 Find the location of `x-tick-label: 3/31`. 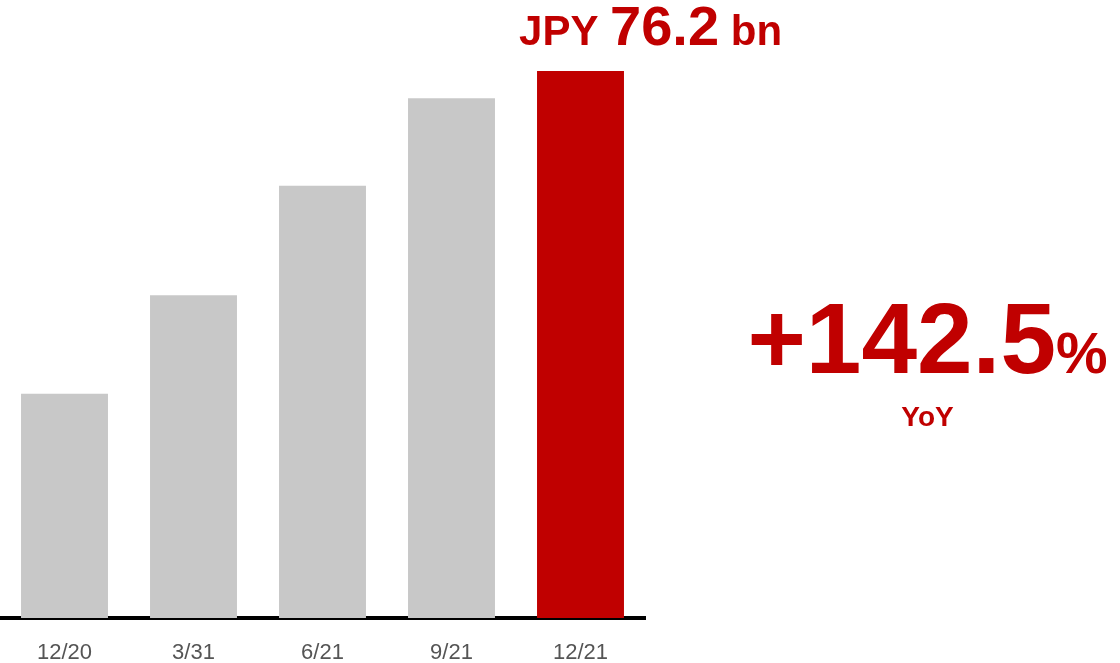

x-tick-label: 3/31 is located at coordinates (193, 651).